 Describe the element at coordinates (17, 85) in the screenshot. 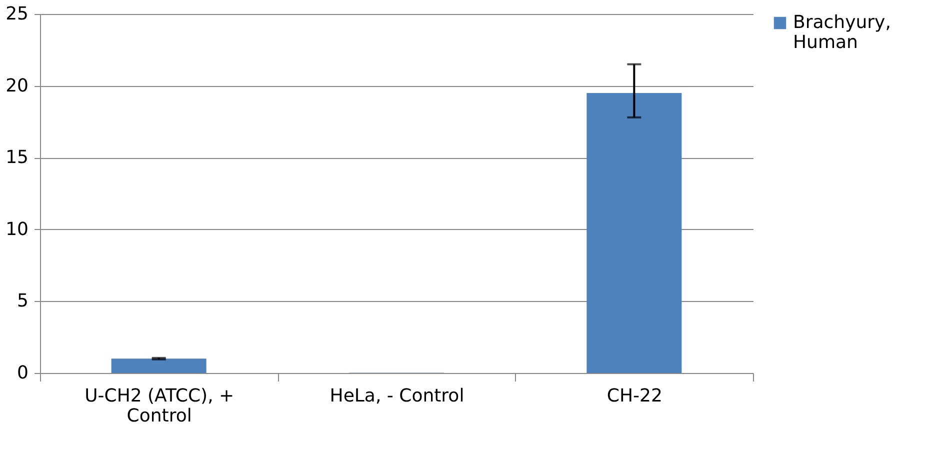

I see `y-tick-label: 20` at that location.